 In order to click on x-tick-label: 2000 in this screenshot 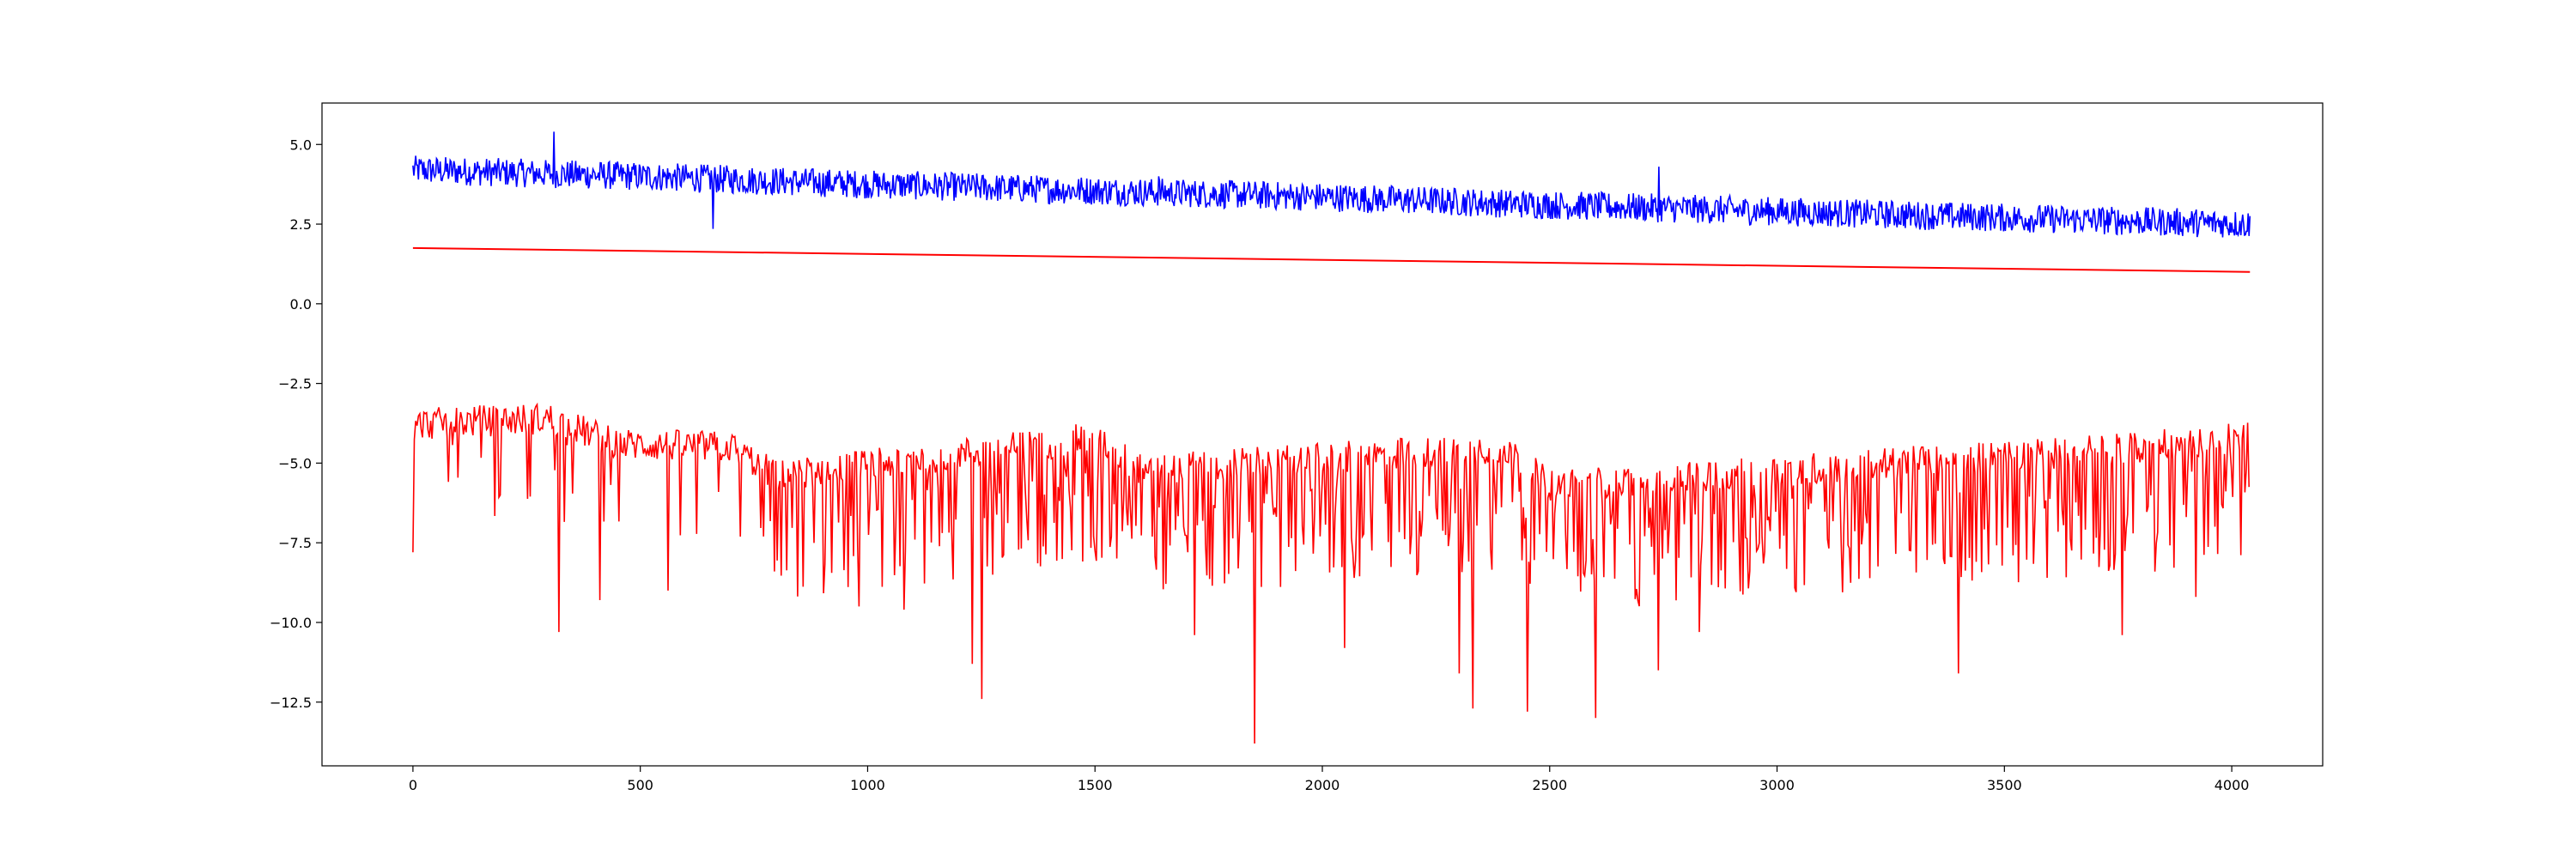, I will do `click(1323, 785)`.